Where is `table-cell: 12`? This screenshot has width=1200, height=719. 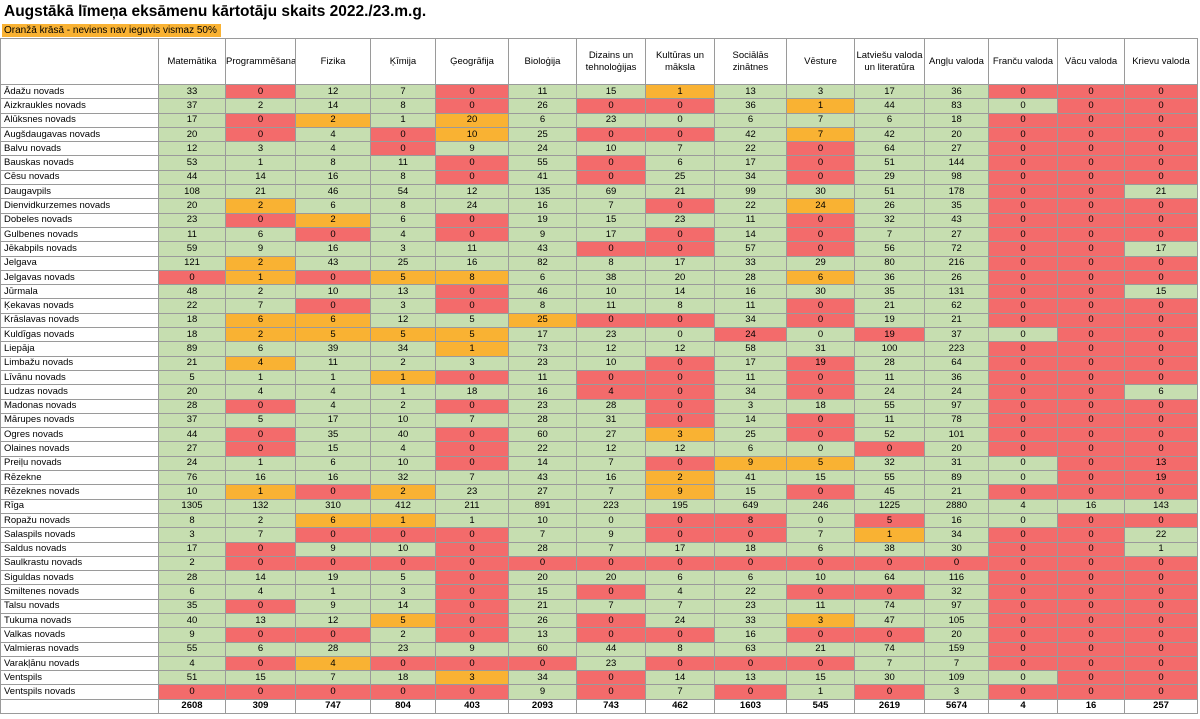
table-cell: 12 is located at coordinates (192, 149).